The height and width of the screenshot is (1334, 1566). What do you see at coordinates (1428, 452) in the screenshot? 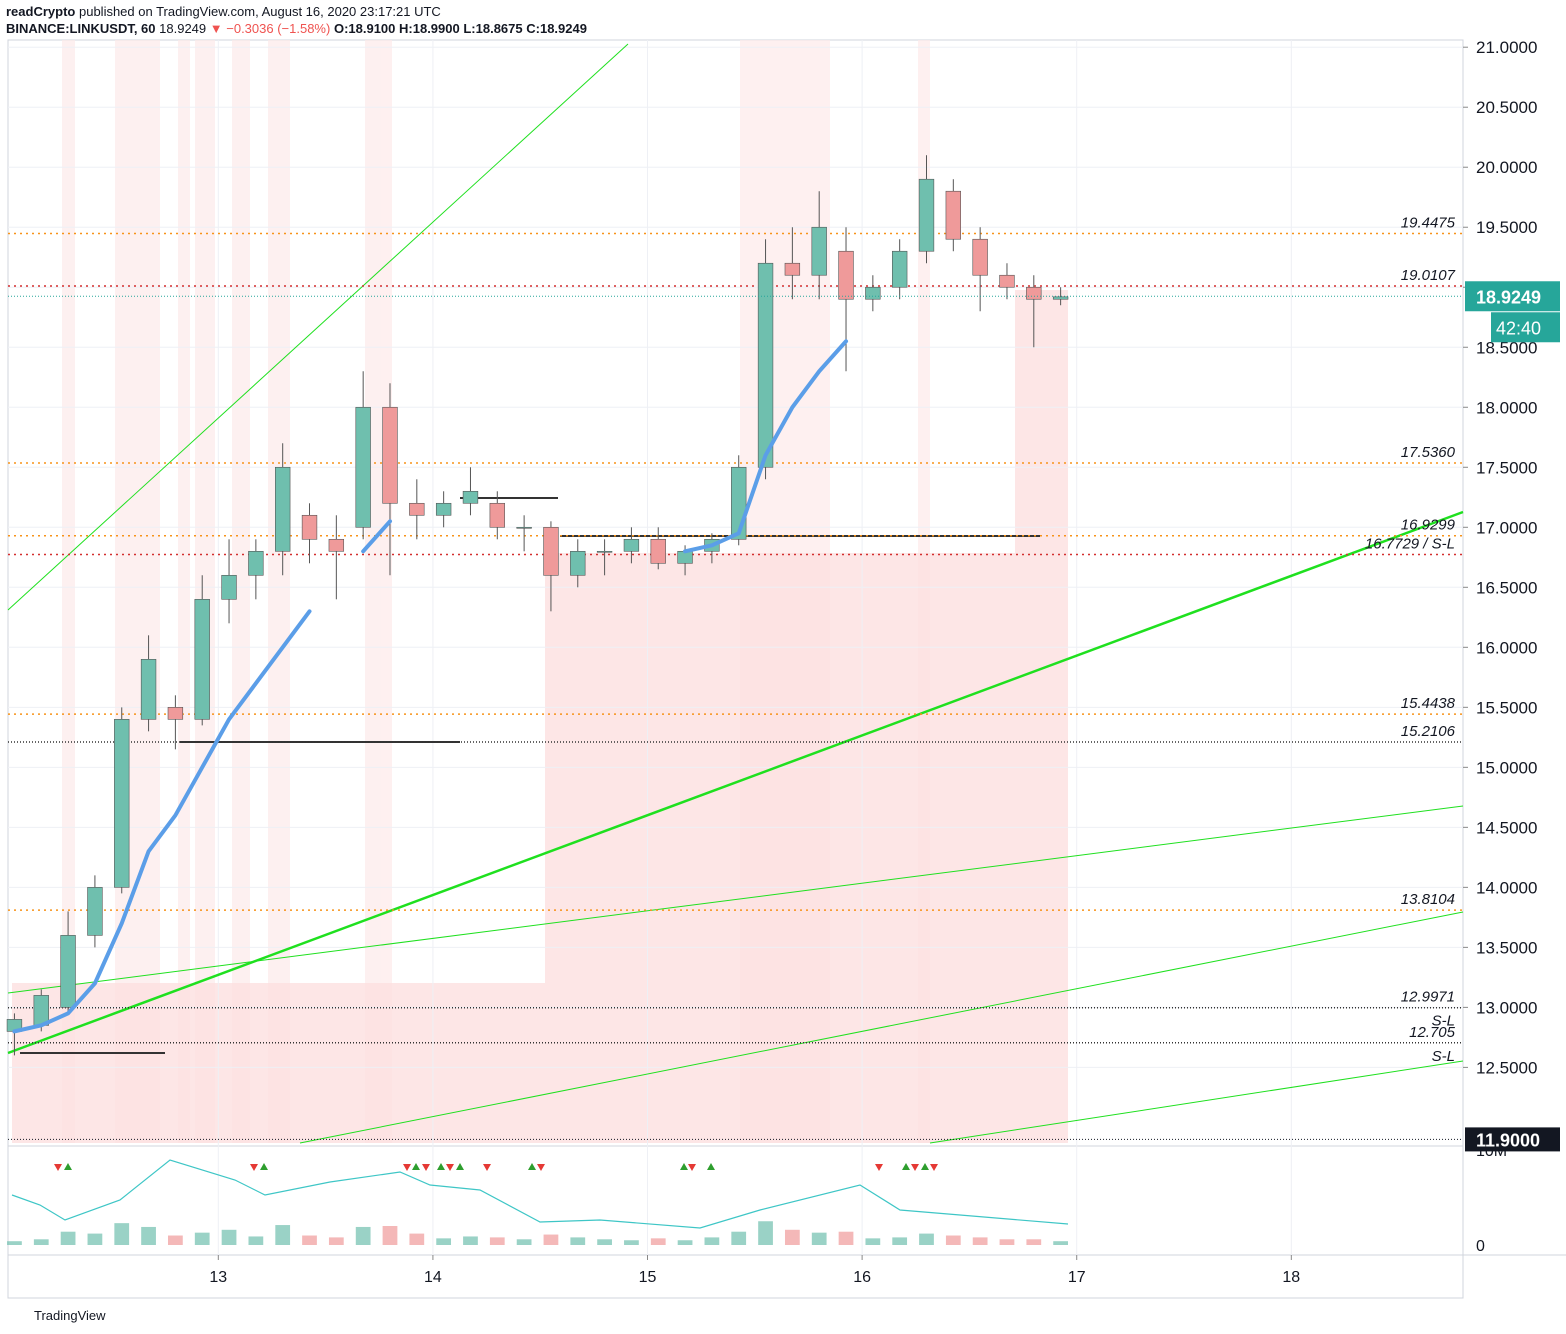
I see `level-label: 17.5360` at bounding box center [1428, 452].